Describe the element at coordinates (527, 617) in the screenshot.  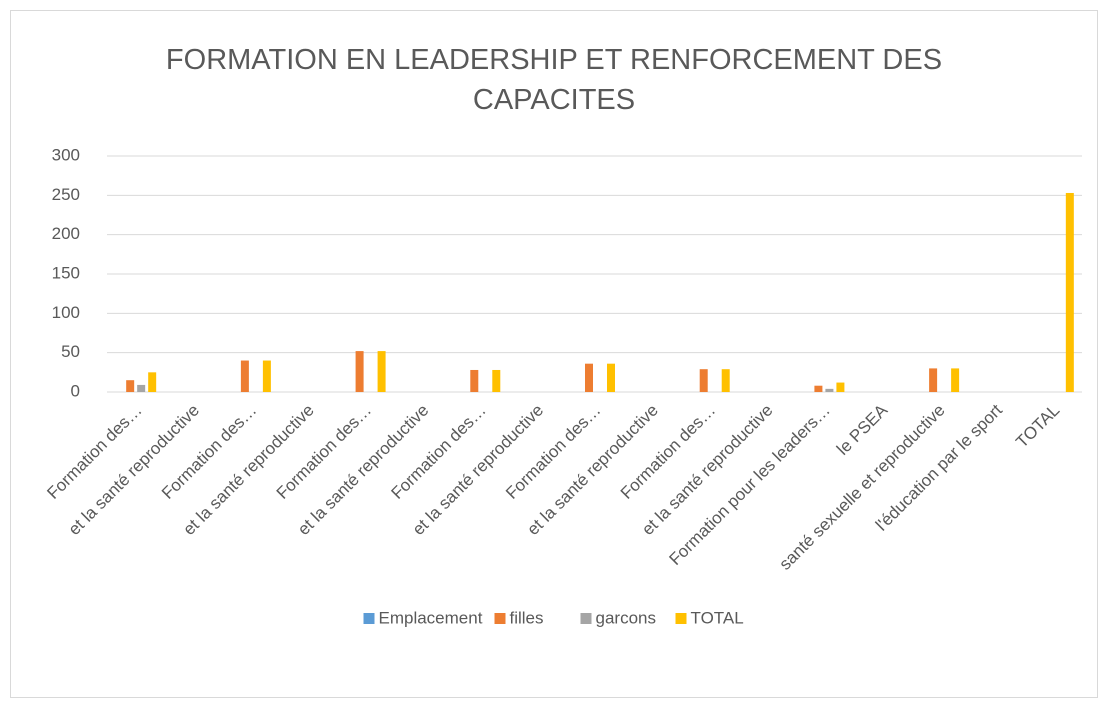
I see `legend-label: filles` at that location.